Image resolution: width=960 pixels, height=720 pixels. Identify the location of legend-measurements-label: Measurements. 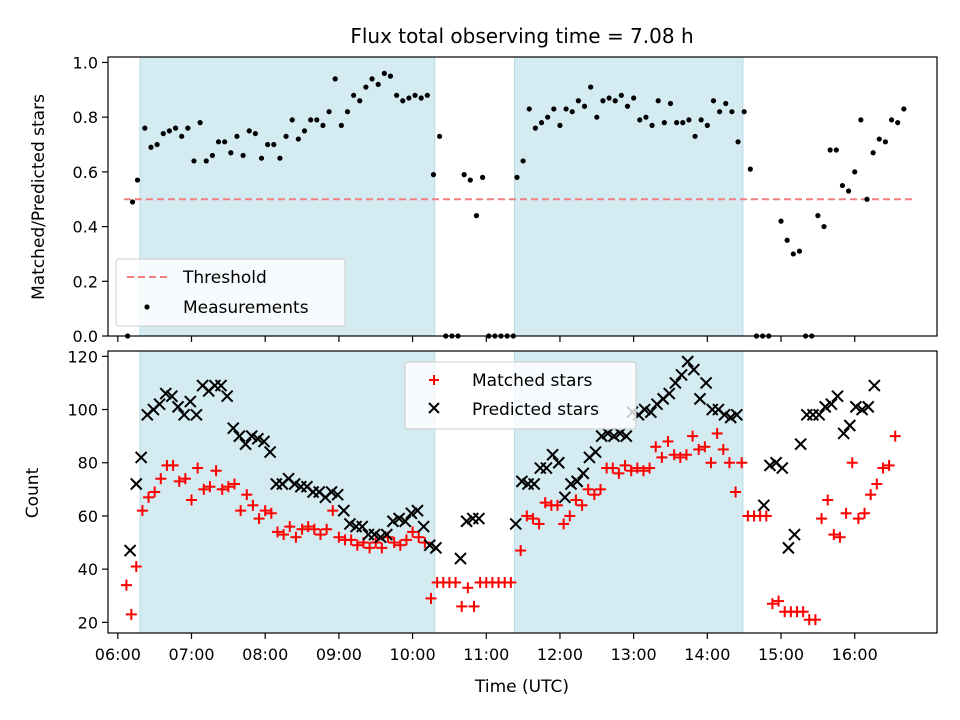
(246, 308).